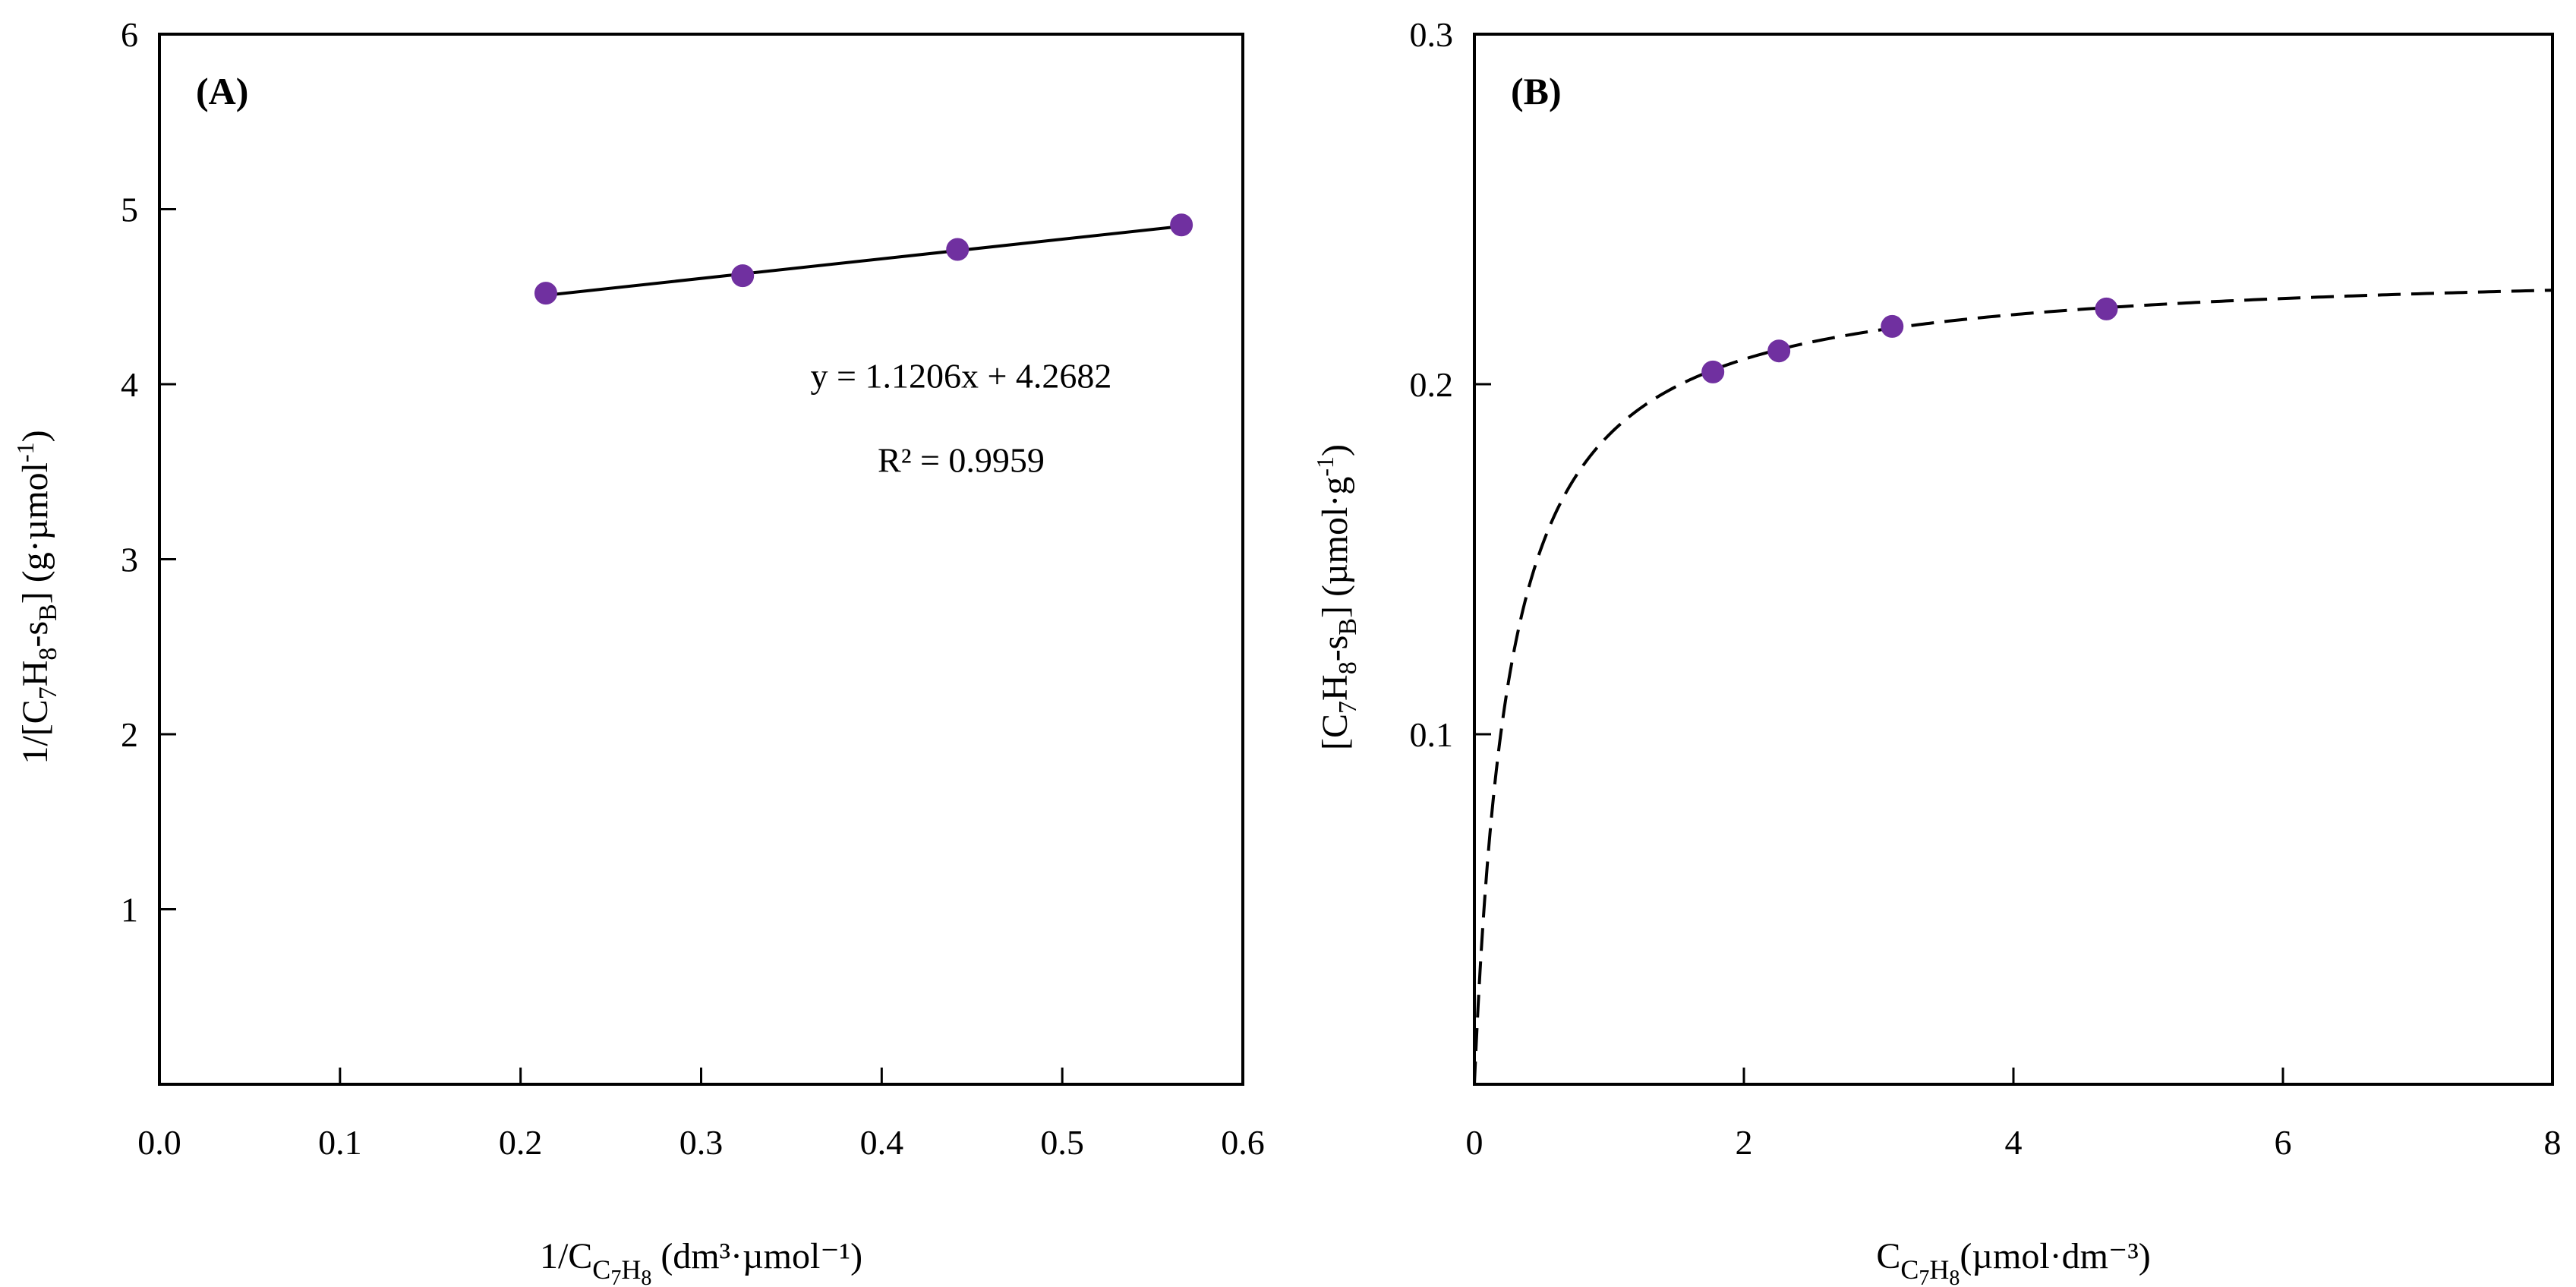 This screenshot has width=2576, height=1287. What do you see at coordinates (35, 731) in the screenshot?
I see `y-axis-title-part: 1/[C` at bounding box center [35, 731].